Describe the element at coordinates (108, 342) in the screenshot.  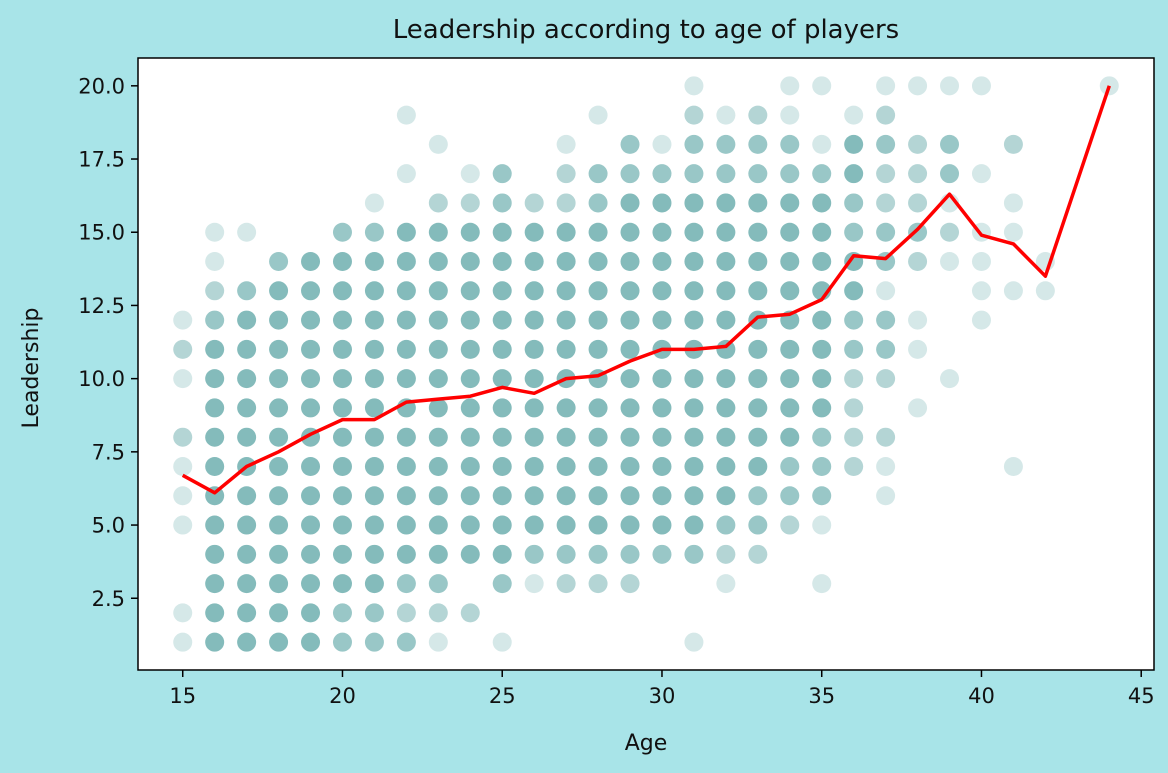
I see `y-axis: 2.5 5.0 7.5 10.0 12.5 15.0 17.5 20.0` at that location.